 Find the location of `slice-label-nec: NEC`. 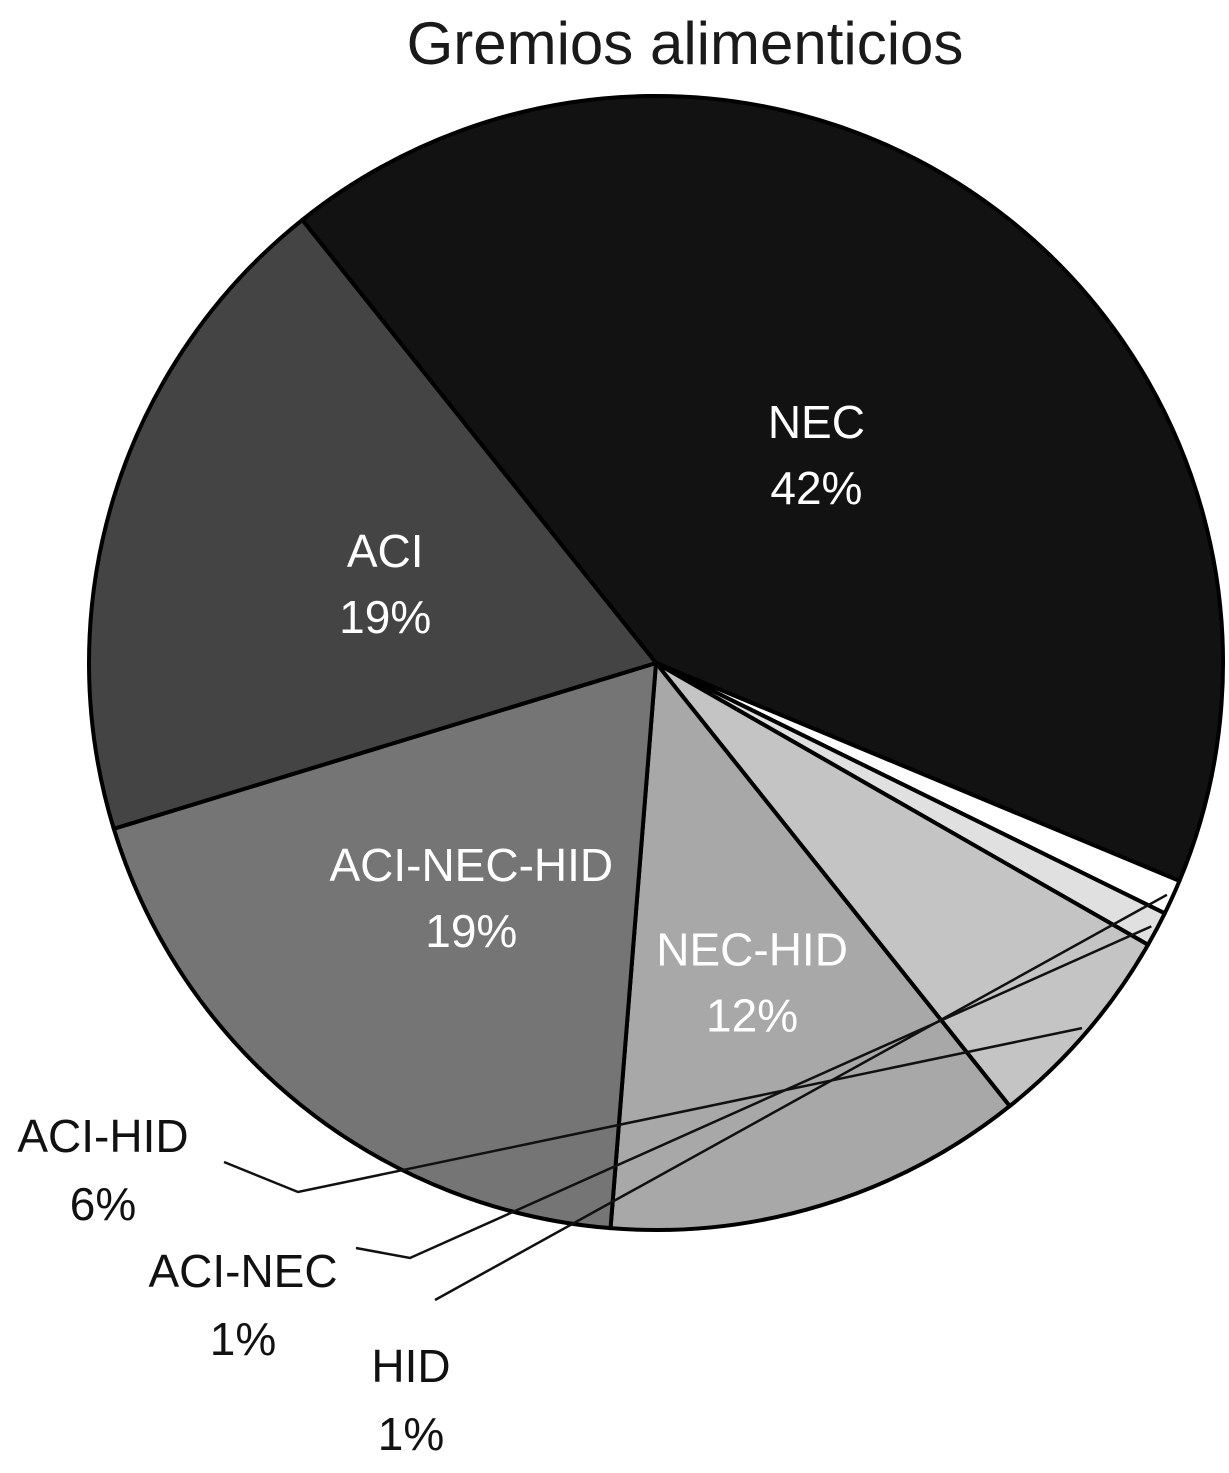

slice-label-nec: NEC is located at coordinates (816, 422).